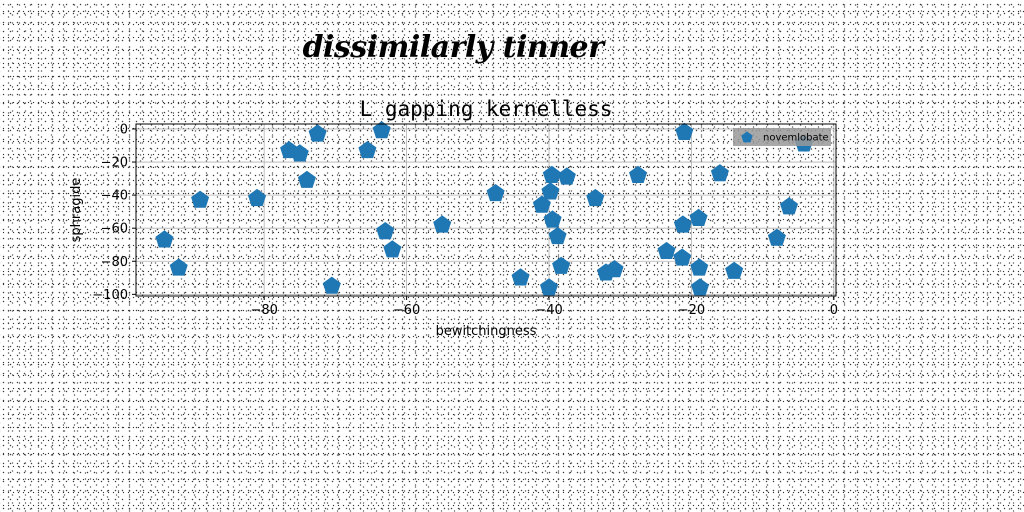 The width and height of the screenshot is (1024, 512). What do you see at coordinates (796, 138) in the screenshot?
I see `legend-label: novemlobate` at bounding box center [796, 138].